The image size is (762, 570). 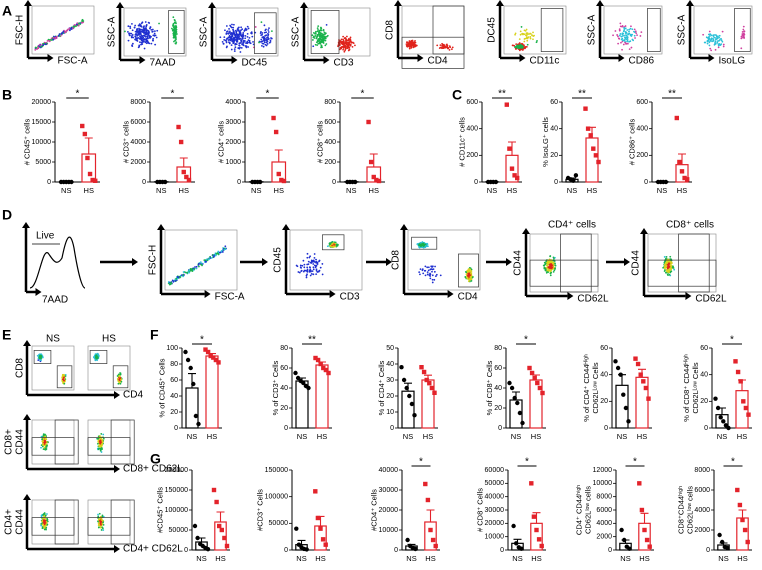 I want to click on x-axis-label: CD4, so click(x=438, y=61).